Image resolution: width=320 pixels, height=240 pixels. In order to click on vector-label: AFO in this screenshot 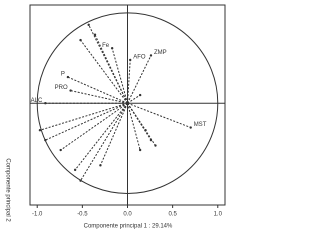, I will do `click(139, 58)`.